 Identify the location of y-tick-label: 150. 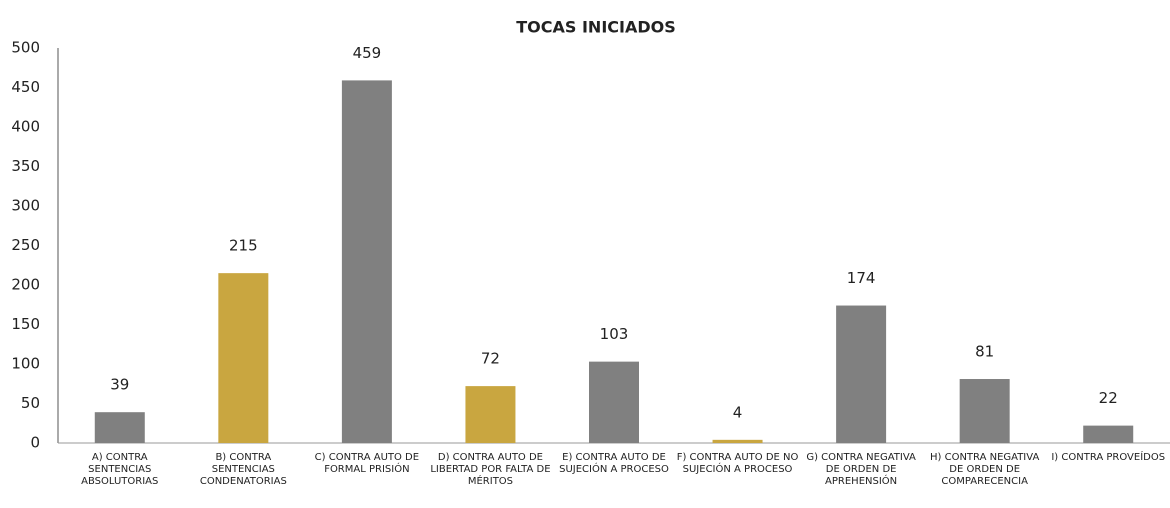
(25, 324).